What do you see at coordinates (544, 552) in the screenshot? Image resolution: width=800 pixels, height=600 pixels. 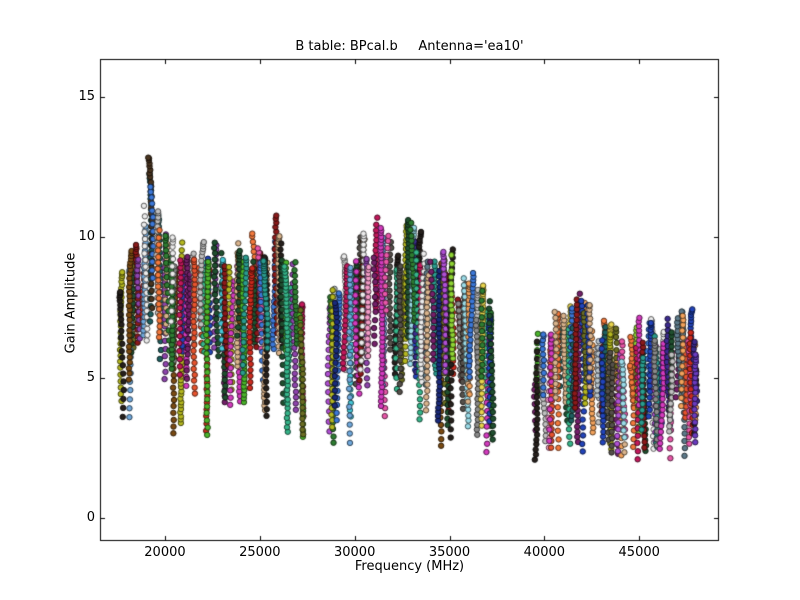 I see `x-tick-label: 40000` at bounding box center [544, 552].